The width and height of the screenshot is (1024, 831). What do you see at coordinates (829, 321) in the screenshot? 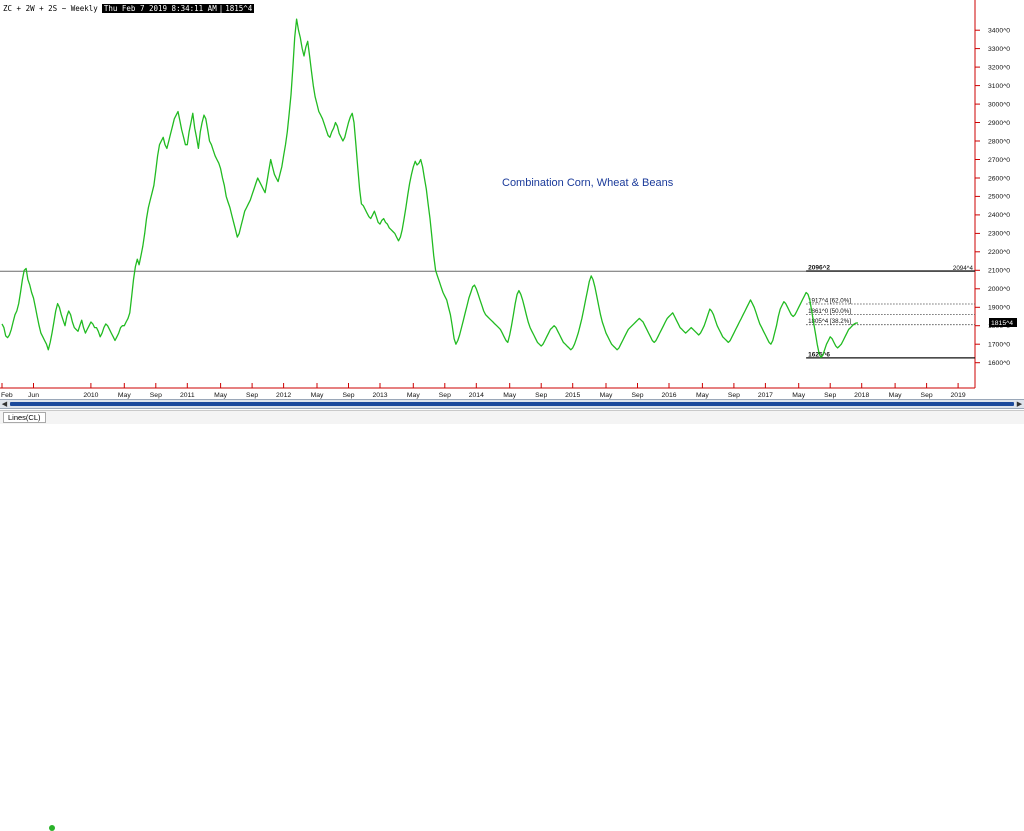
I see `level-label-4: 1805^4 [38.2%]` at bounding box center [829, 321].